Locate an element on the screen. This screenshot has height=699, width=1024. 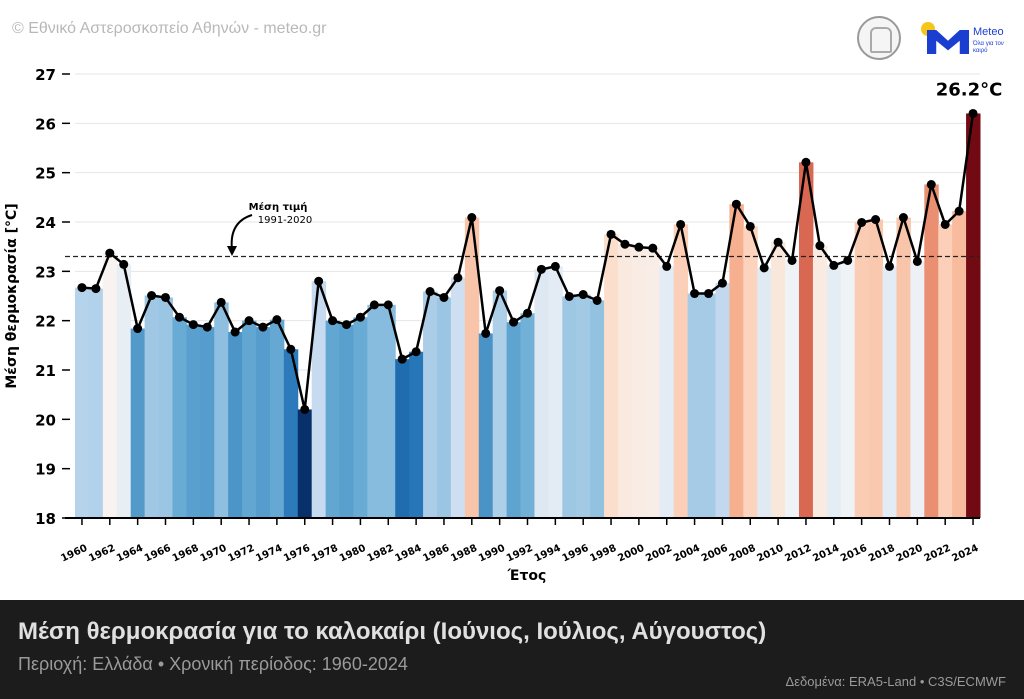
bar-1968 is located at coordinates (193, 421).